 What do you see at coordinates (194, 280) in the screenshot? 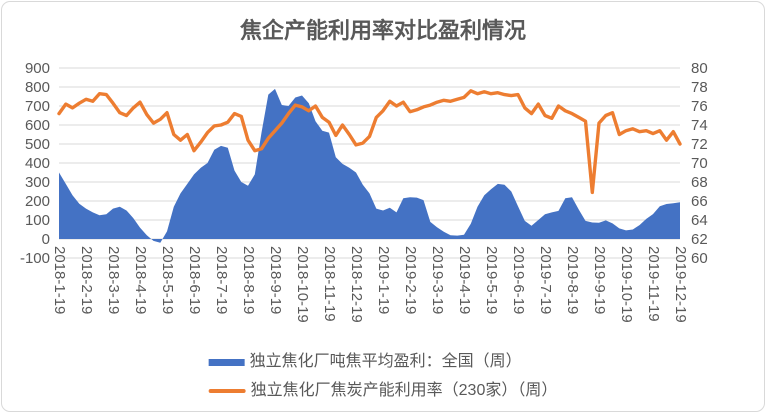
I see `x-axis-tick-label: 2018-6-19` at bounding box center [194, 280].